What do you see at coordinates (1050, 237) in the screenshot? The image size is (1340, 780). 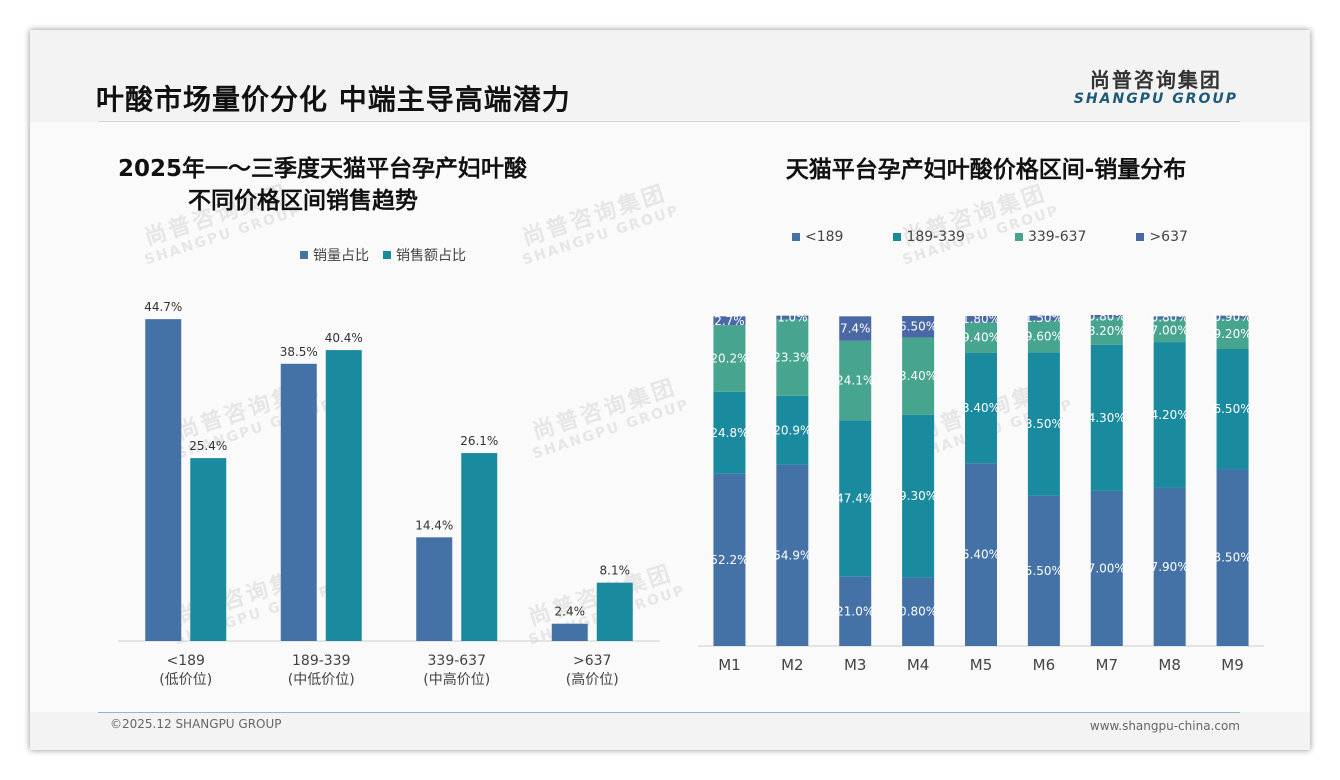 I see `legend-item-339-637: 339-637` at bounding box center [1050, 237].